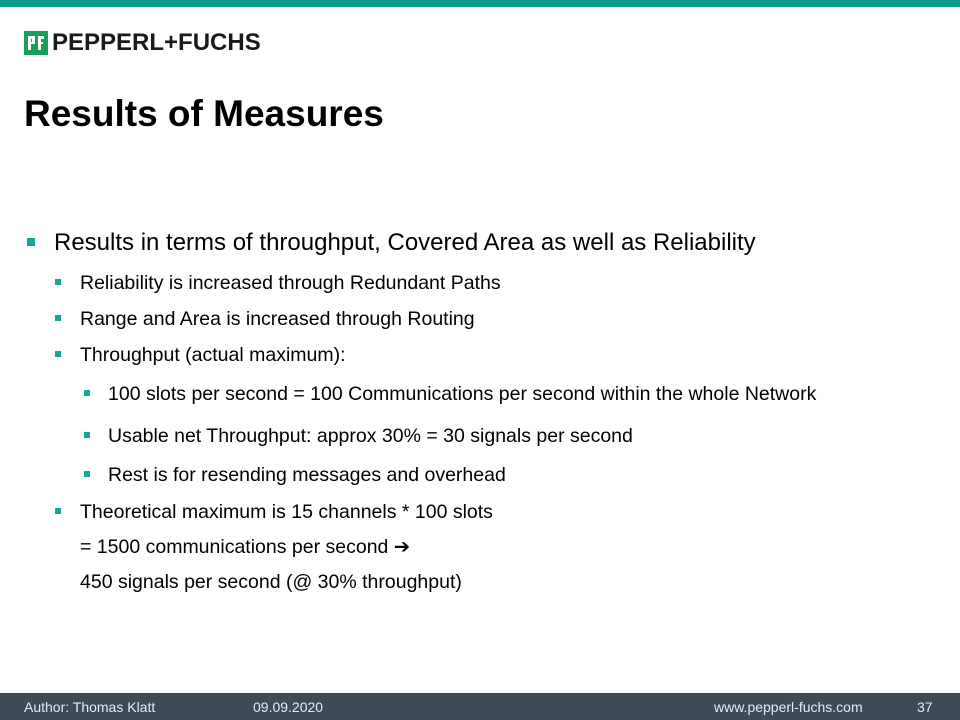 The width and height of the screenshot is (960, 720). I want to click on bullet-text: Throughput (actual maximum):, so click(213, 355).